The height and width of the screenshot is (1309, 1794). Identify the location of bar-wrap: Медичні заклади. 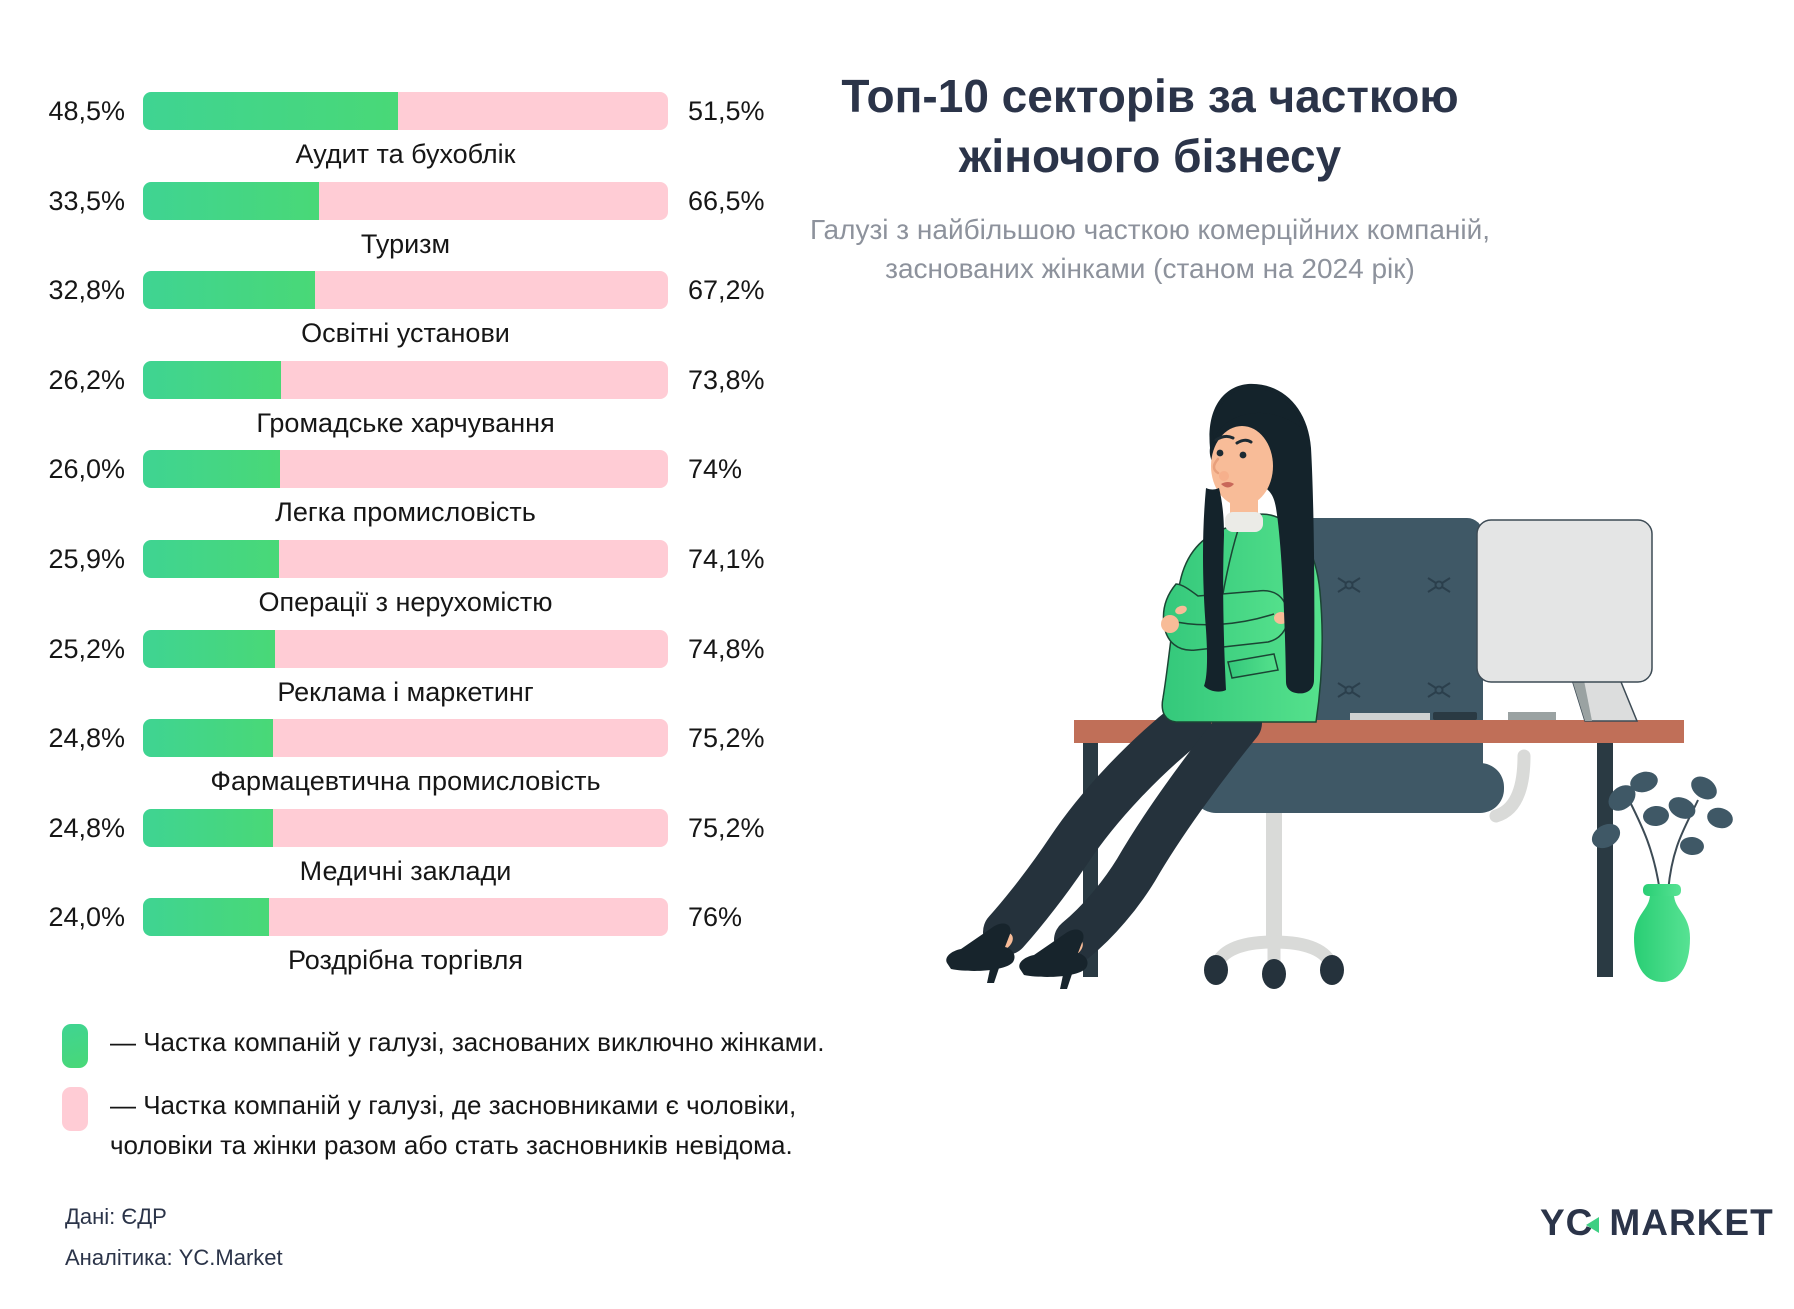
(405, 849).